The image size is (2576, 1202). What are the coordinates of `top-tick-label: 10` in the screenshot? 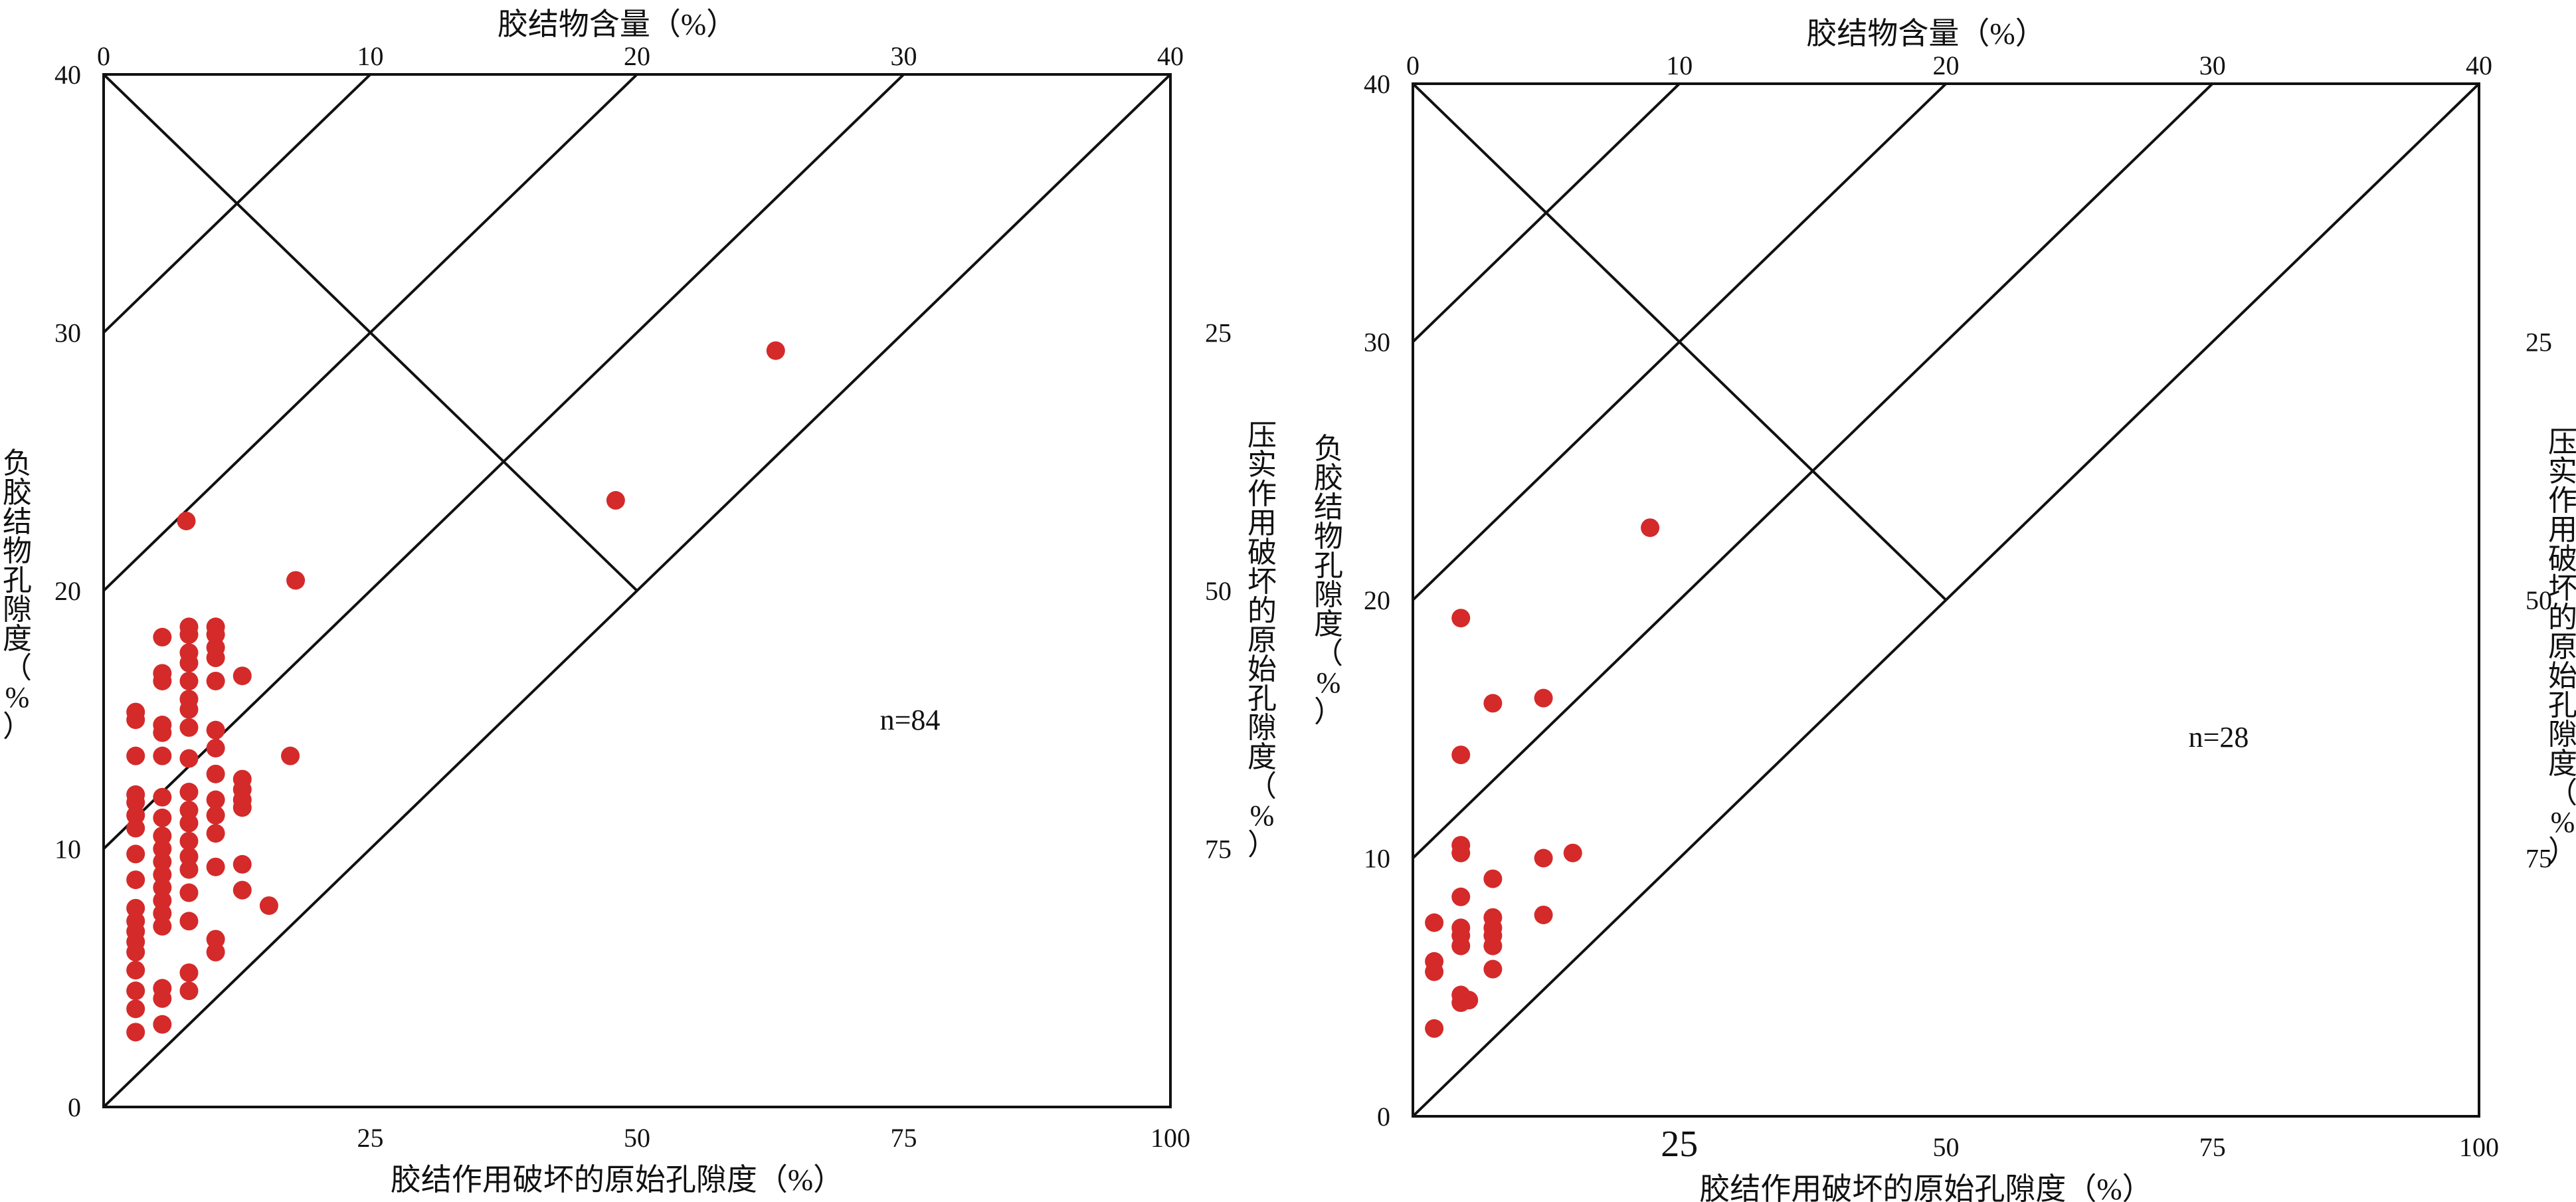 It's located at (370, 56).